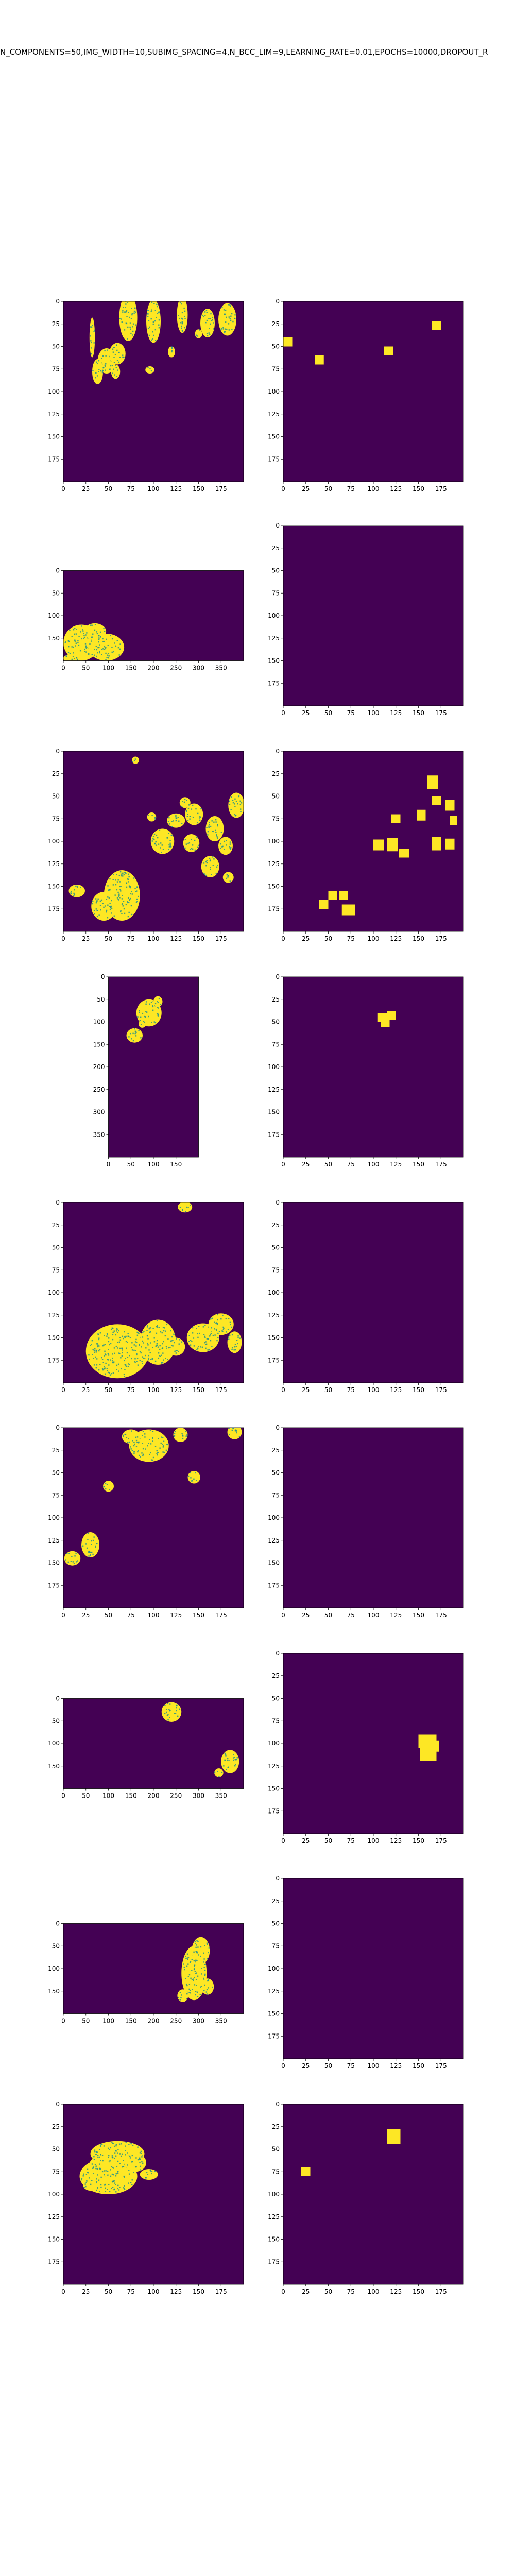 The height and width of the screenshot is (2576, 515). I want to click on x-tick-label: 50, so click(86, 1796).